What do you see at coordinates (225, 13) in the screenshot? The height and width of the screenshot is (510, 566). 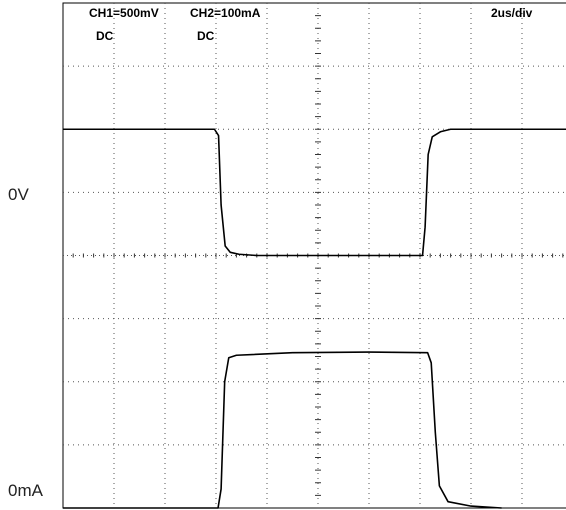 I see `ch2-scale-label: CH2=100mA` at bounding box center [225, 13].